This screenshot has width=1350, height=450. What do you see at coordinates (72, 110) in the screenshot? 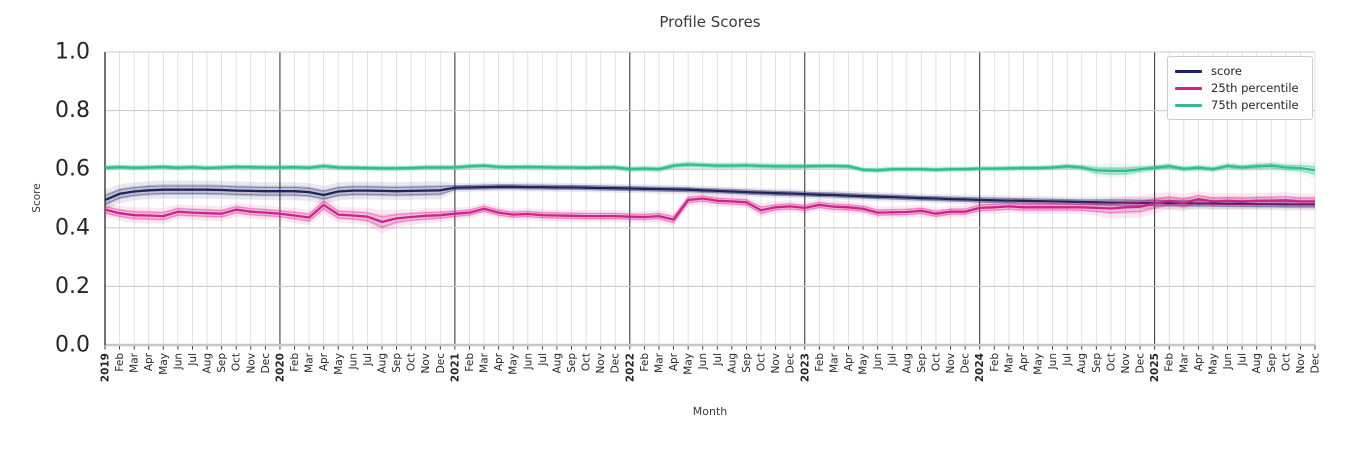
I see `svg-text: 0.8` at bounding box center [72, 110].